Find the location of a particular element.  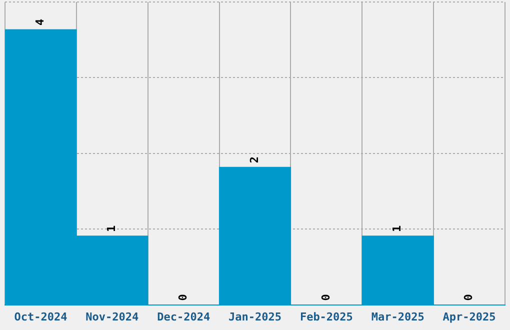

x-tick-label: Apr-2025 is located at coordinates (469, 317).